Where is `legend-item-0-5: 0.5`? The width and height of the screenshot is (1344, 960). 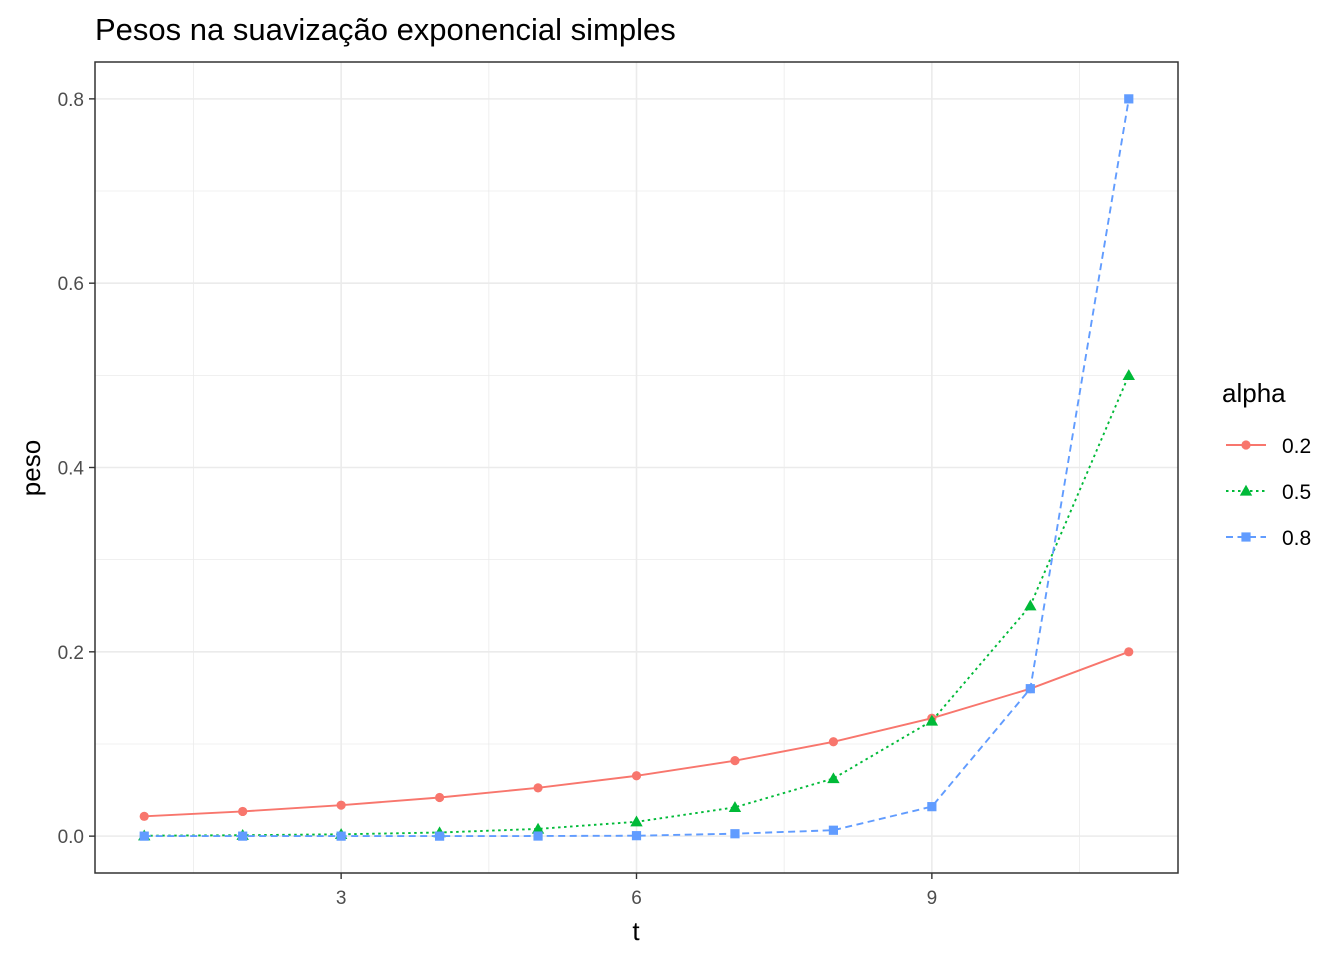
legend-item-0-5: 0.5 is located at coordinates (1268, 492).